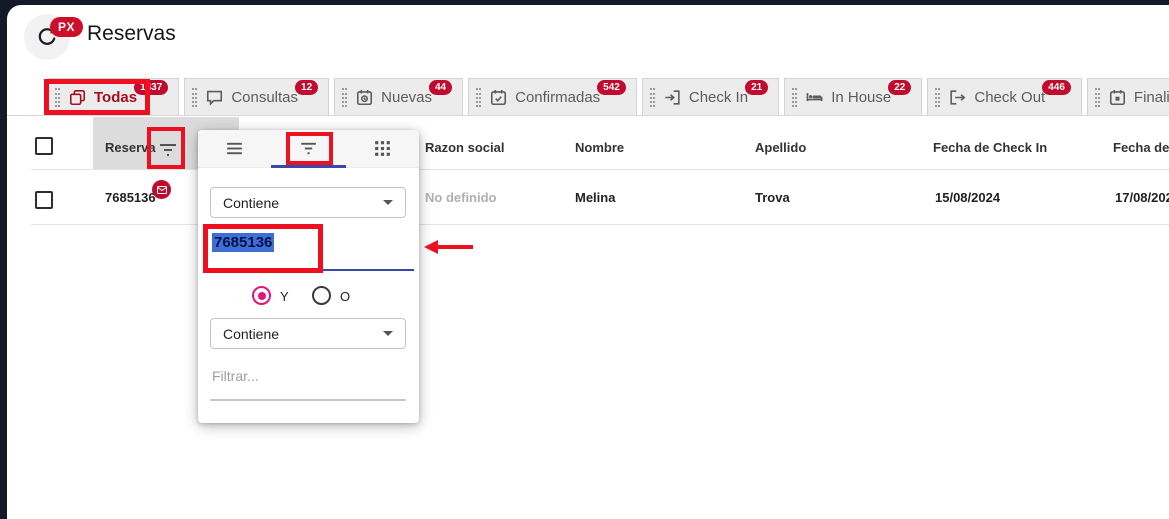 Image resolution: width=1169 pixels, height=519 pixels. What do you see at coordinates (284, 296) in the screenshot?
I see `and-radio-label: Y` at bounding box center [284, 296].